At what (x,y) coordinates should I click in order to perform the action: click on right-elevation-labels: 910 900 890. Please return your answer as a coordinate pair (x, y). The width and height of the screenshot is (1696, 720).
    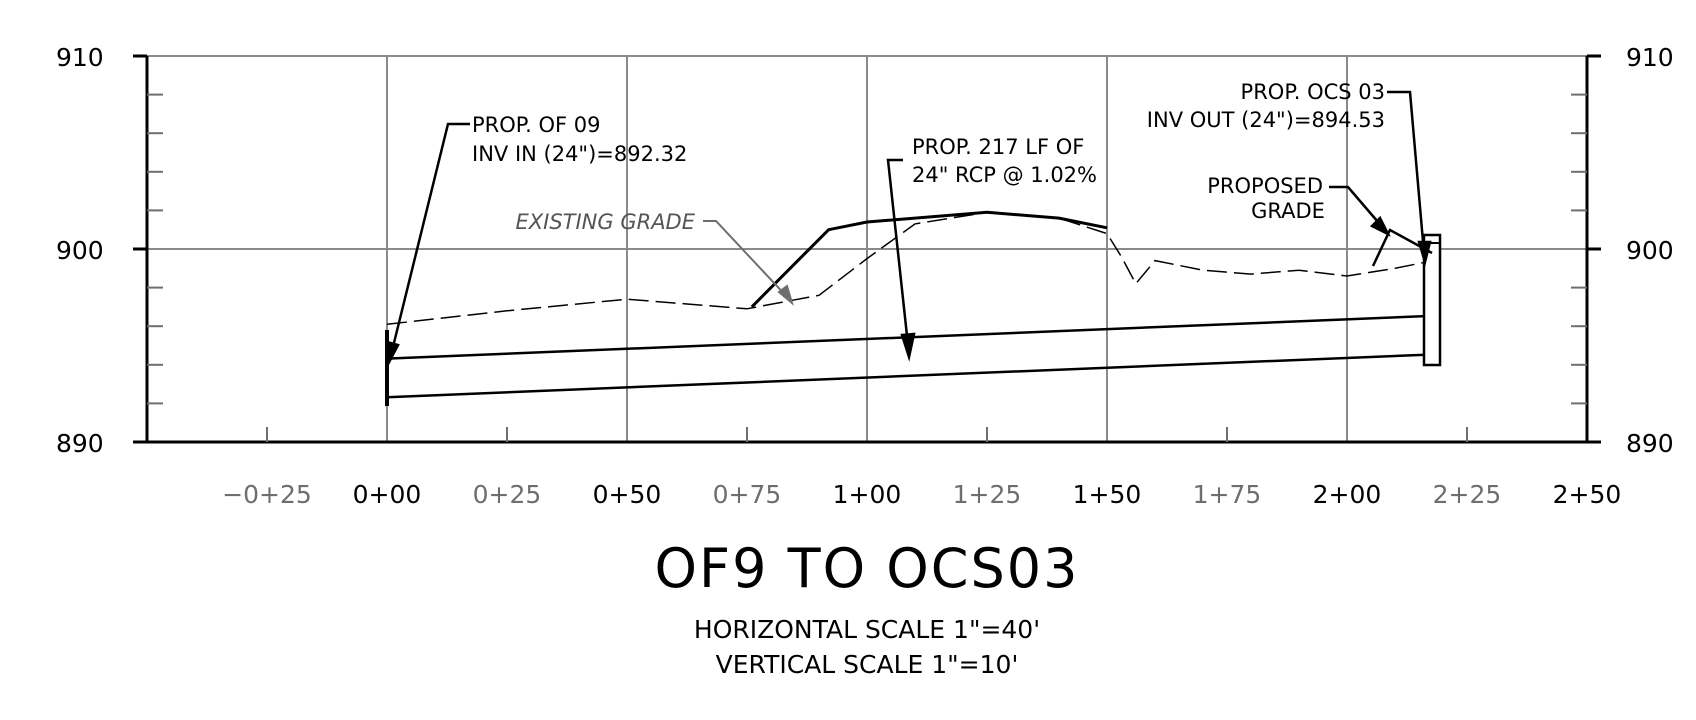
    Looking at the image, I should click on (1650, 250).